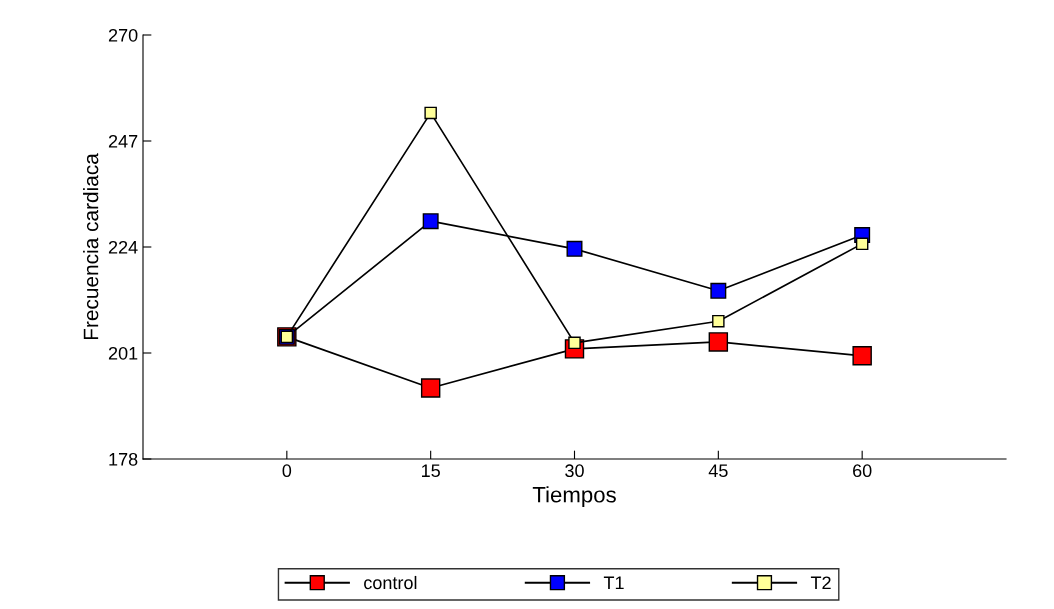  What do you see at coordinates (574, 471) in the screenshot?
I see `x-tick-label: 30` at bounding box center [574, 471].